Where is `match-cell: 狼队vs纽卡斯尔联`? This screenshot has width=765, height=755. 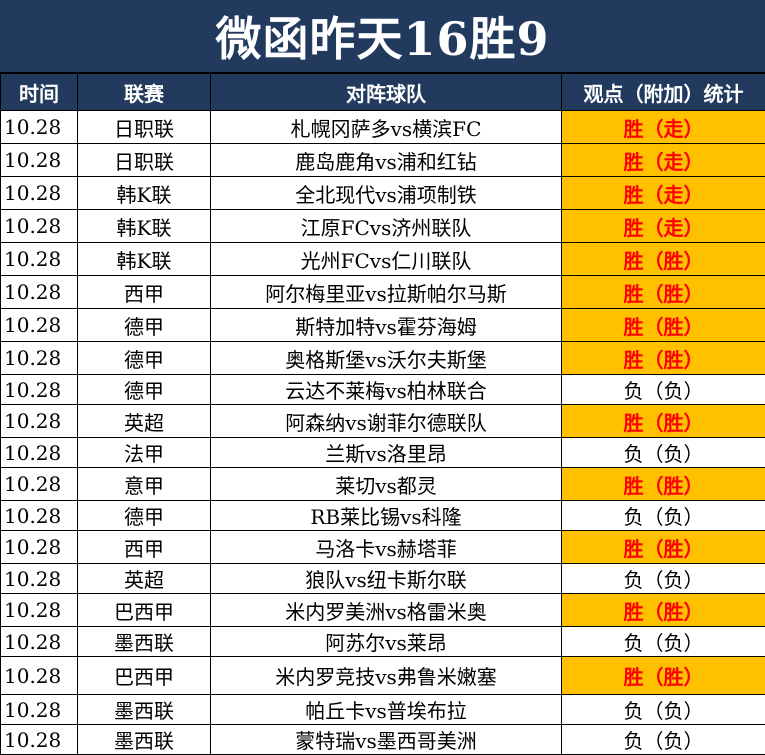 match-cell: 狼队vs纽卡斯尔联 is located at coordinates (386, 579).